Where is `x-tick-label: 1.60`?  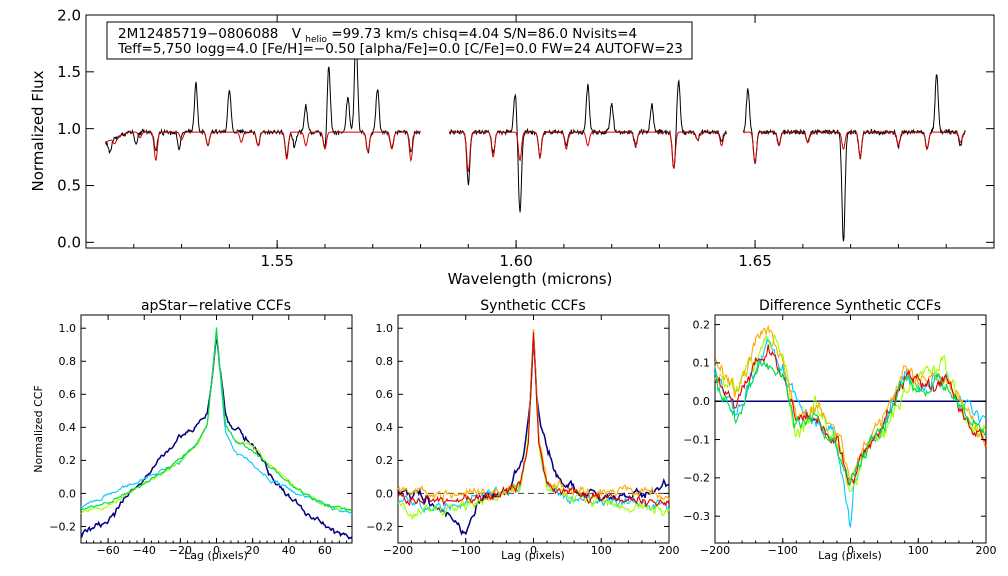 x-tick-label: 1.60 is located at coordinates (515, 261).